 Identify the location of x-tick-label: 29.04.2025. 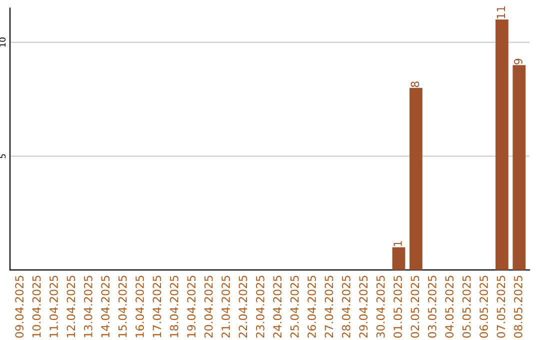
(363, 307).